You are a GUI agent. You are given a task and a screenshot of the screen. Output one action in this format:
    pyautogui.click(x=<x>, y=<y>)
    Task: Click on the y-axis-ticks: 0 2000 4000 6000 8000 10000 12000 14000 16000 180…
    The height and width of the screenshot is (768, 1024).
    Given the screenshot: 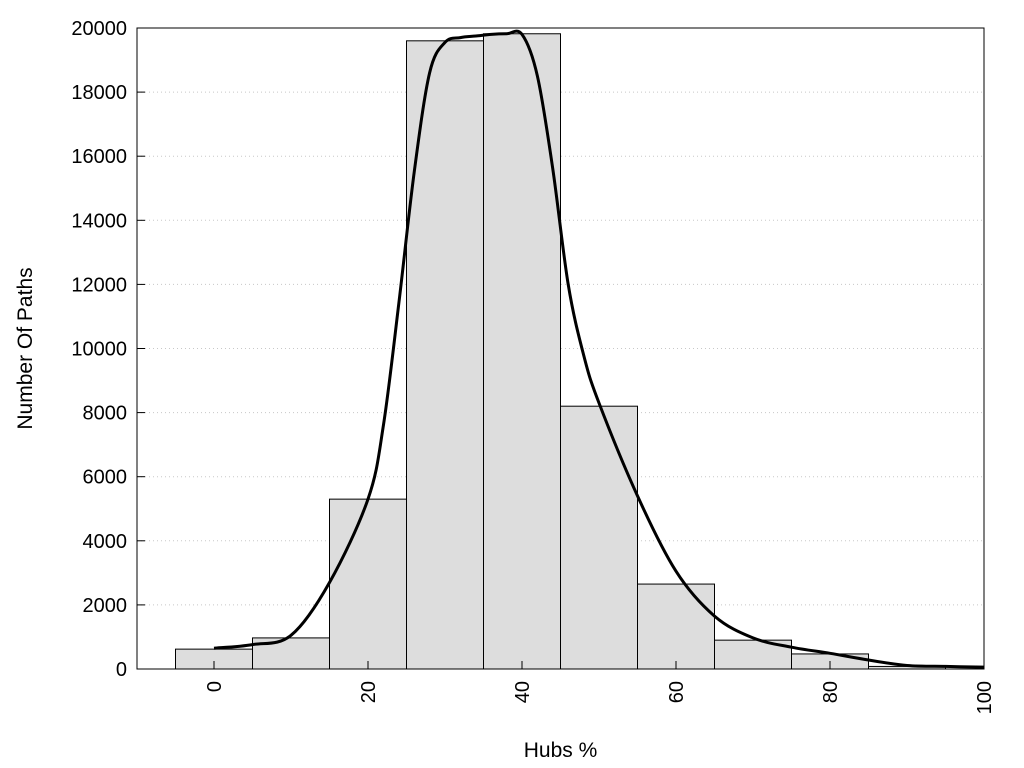 What is the action you would take?
    pyautogui.click(x=108, y=349)
    